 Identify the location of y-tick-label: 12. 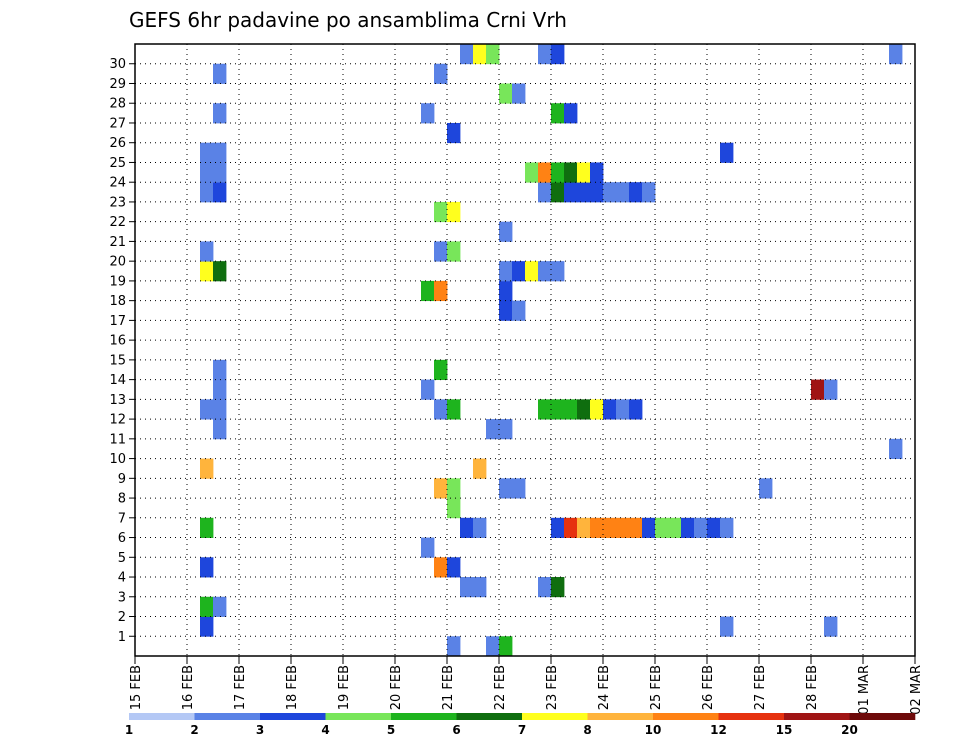
(117, 420).